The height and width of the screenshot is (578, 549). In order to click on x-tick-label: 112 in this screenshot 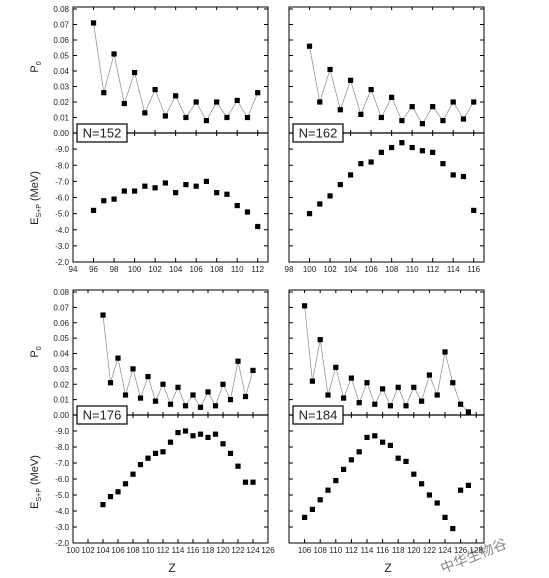, I will do `click(257, 269)`.